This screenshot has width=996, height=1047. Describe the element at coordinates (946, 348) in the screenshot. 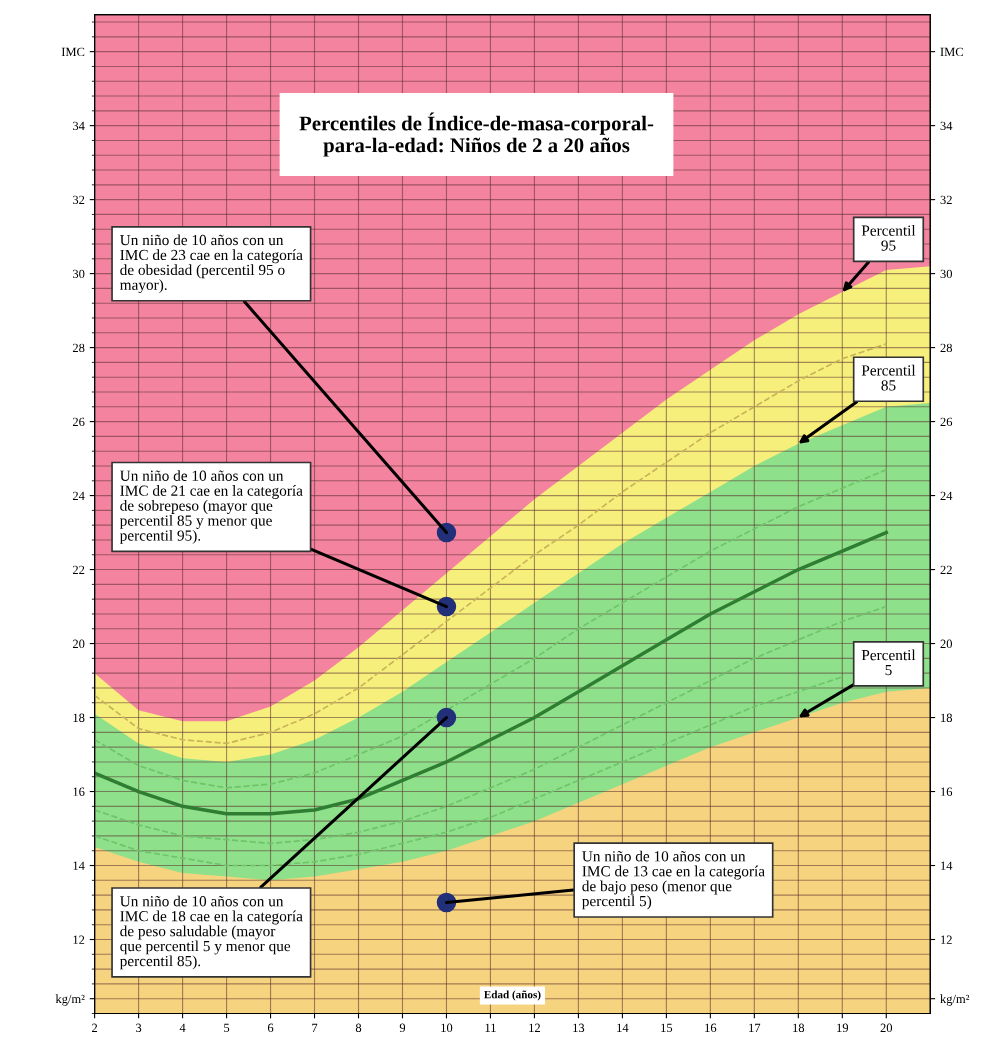

I see `y2-tick-label: 28` at that location.